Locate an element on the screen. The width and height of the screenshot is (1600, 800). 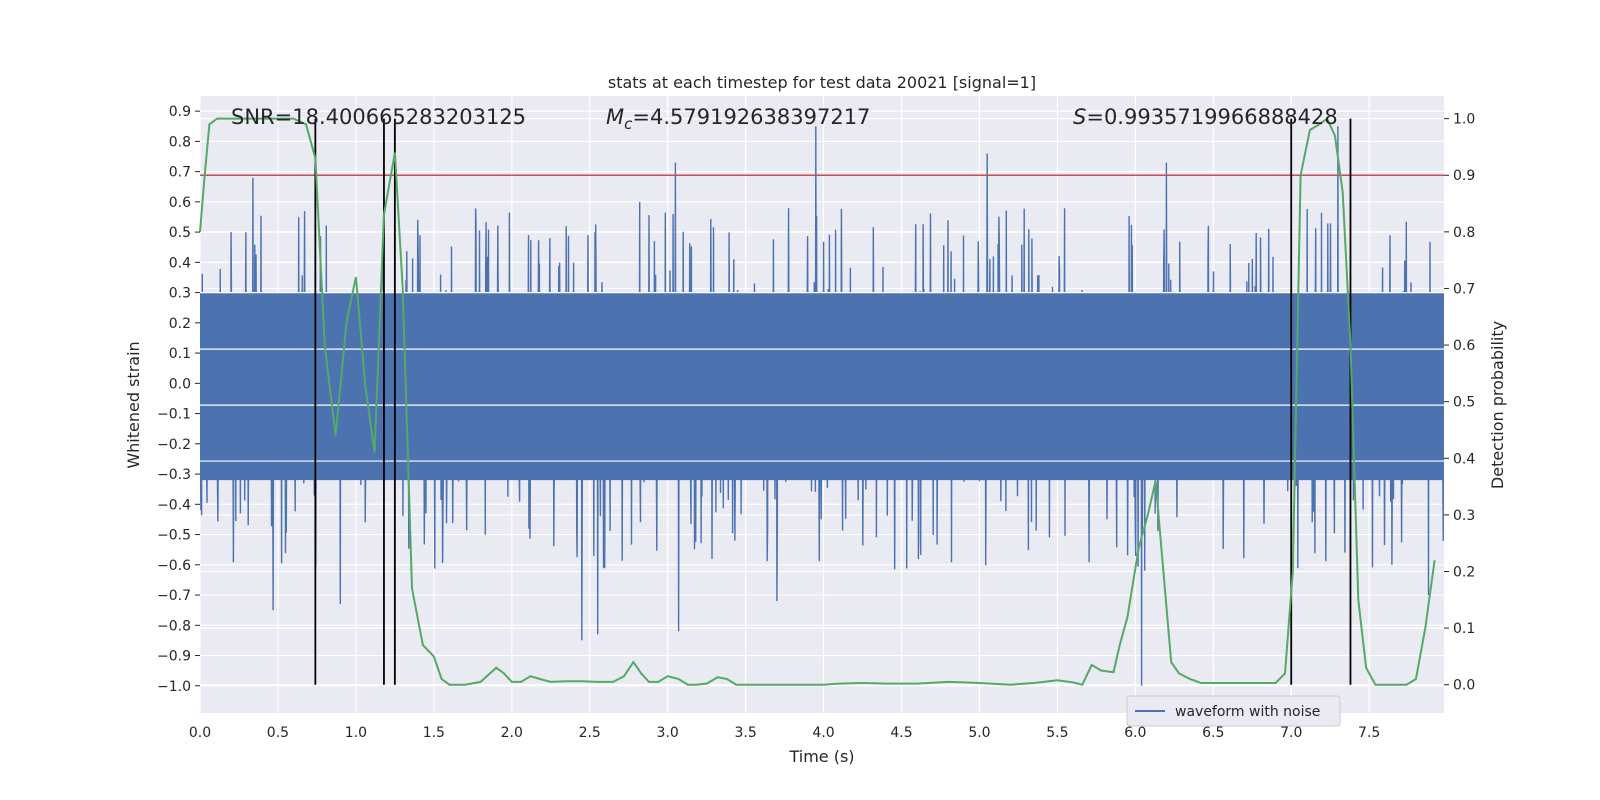
mc-subscript: c is located at coordinates (628, 124).